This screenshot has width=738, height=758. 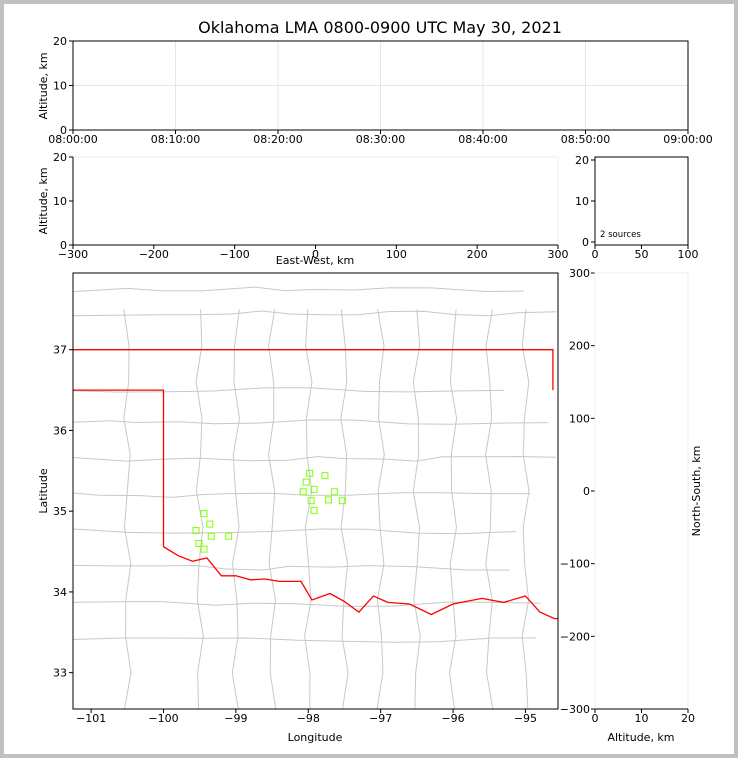 What do you see at coordinates (63, 130) in the screenshot?
I see `time-height-y-tick-label: 0` at bounding box center [63, 130].